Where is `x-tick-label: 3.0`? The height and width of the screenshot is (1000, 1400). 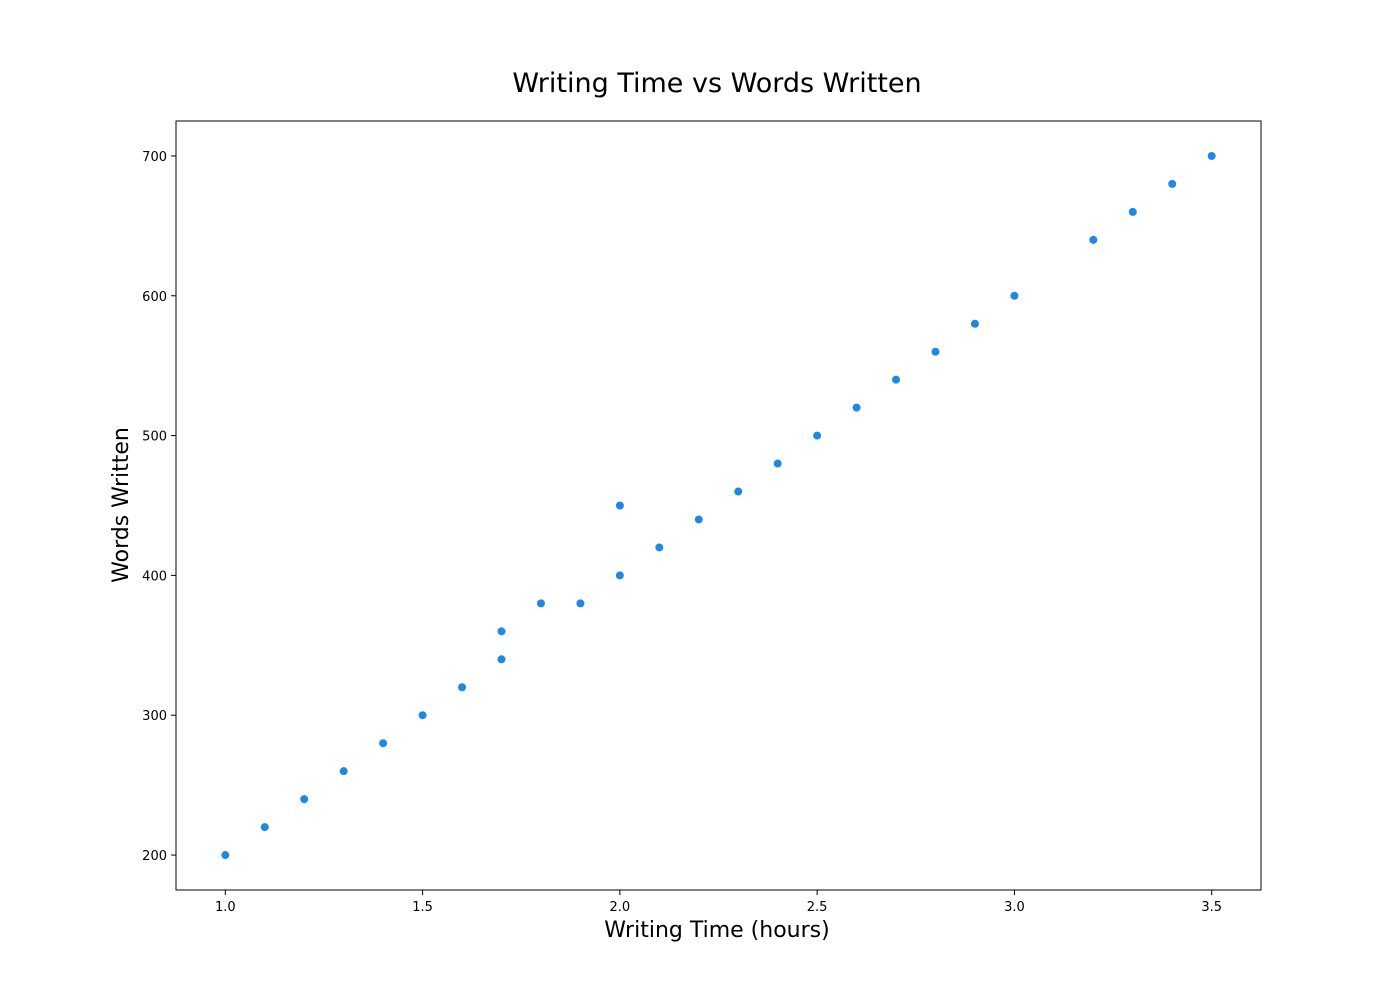 x-tick-label: 3.0 is located at coordinates (1014, 907).